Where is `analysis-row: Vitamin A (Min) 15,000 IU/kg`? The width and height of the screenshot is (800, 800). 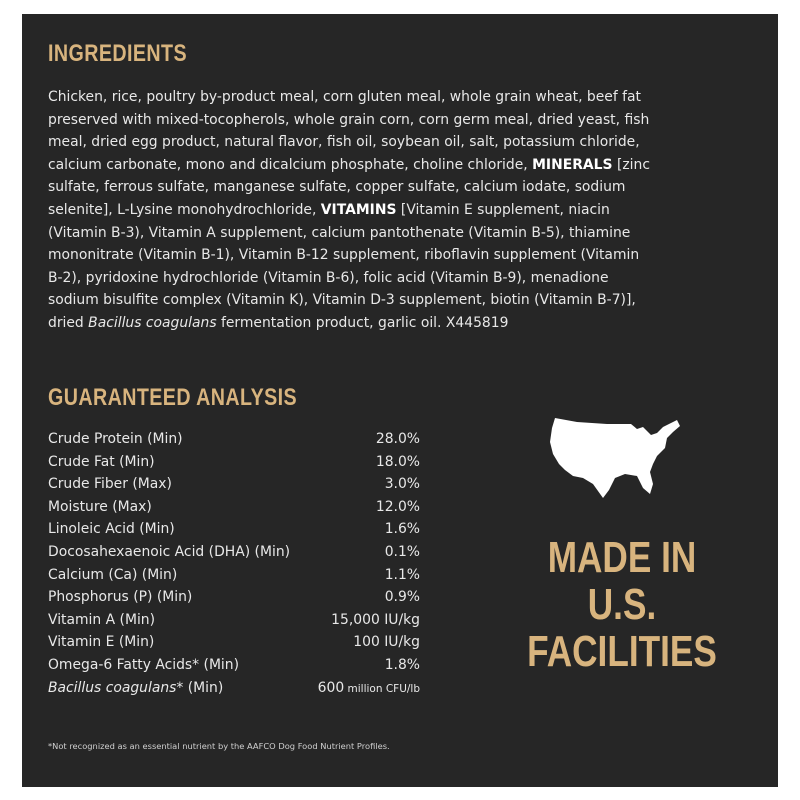
analysis-row: Vitamin A (Min) 15,000 IU/kg is located at coordinates (234, 620).